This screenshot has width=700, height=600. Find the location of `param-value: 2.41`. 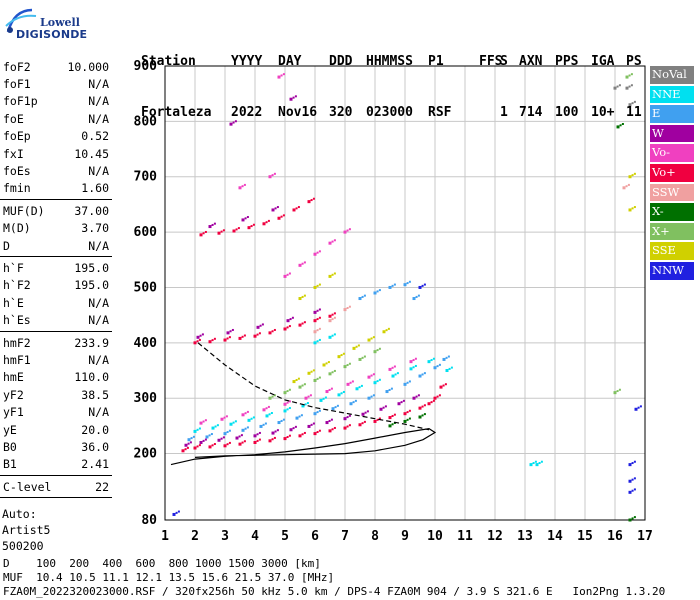

param-value: 2.41 is located at coordinates (95, 464).